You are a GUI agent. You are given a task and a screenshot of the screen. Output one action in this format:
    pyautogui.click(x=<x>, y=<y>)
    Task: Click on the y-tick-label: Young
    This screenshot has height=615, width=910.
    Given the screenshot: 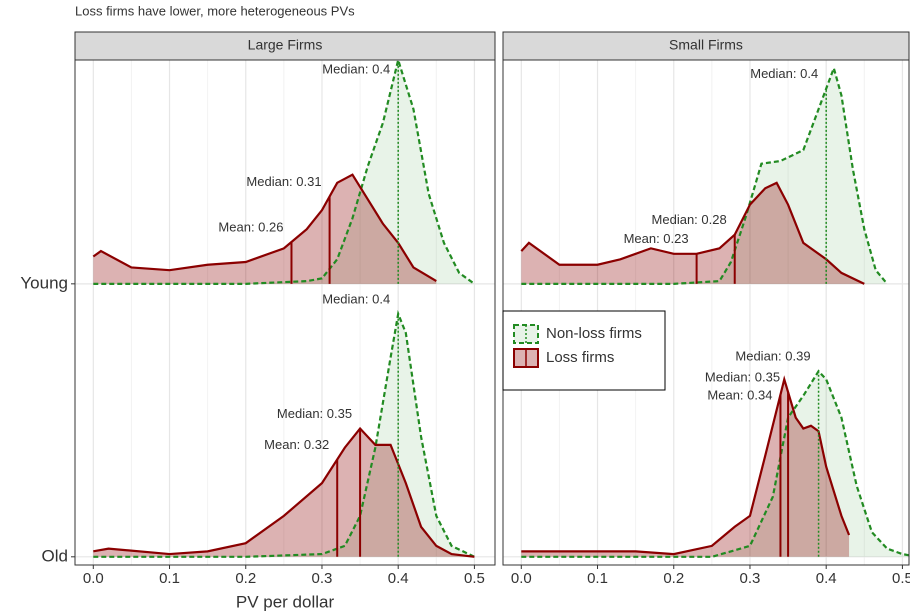 What is the action you would take?
    pyautogui.click(x=44, y=282)
    